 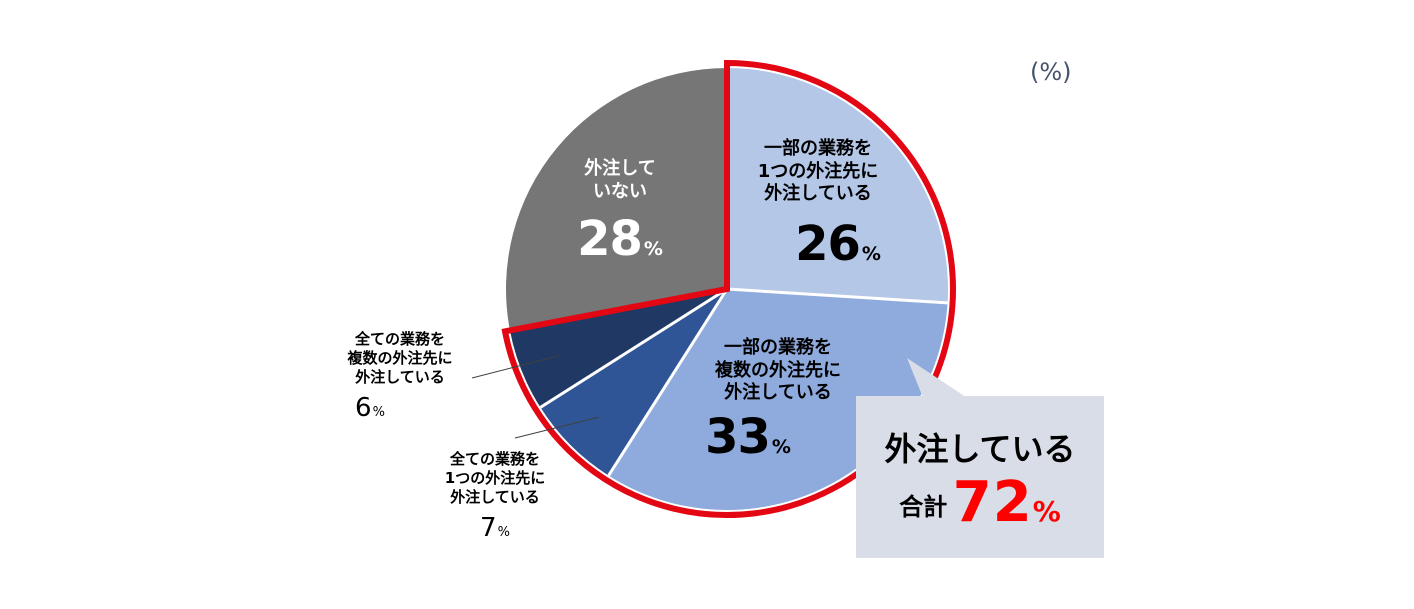 What do you see at coordinates (923, 507) in the screenshot?
I see `callout-total-label: 合計` at bounding box center [923, 507].